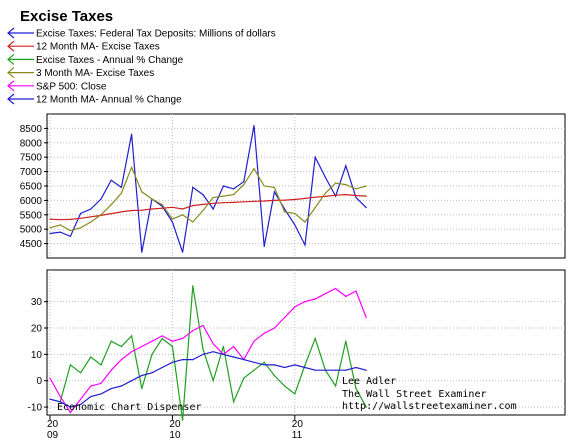  What do you see at coordinates (95, 73) in the screenshot?
I see `legend-label: 3 Month MA- Excise Taxes` at bounding box center [95, 73].